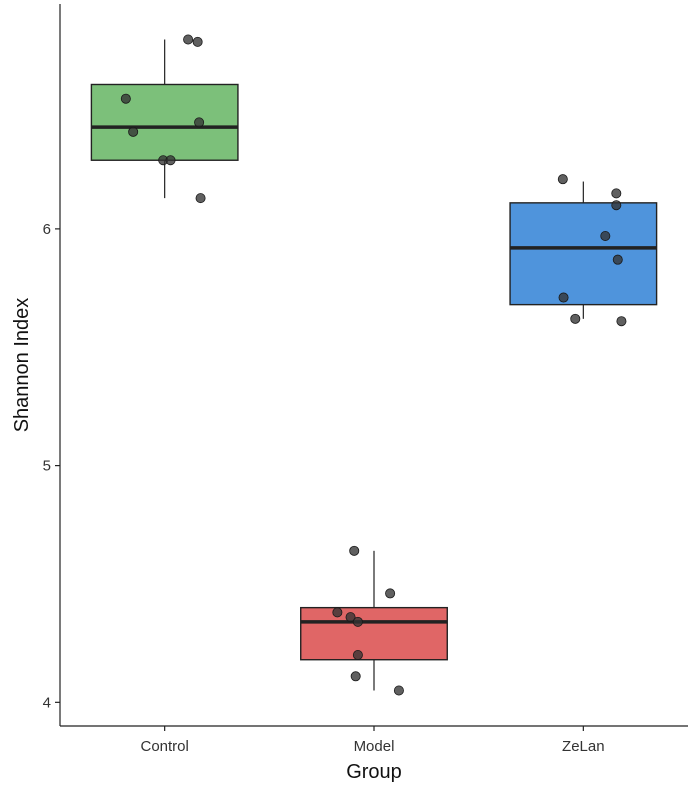  Describe the element at coordinates (22, 365) in the screenshot. I see `y-axis-title: Shannon Index` at that location.